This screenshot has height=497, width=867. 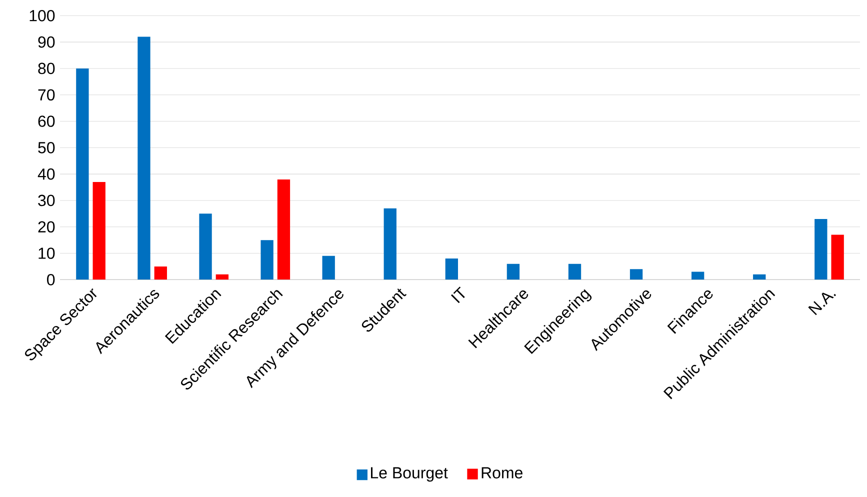 What do you see at coordinates (51, 280) in the screenshot?
I see `y-tick-label: 0` at bounding box center [51, 280].